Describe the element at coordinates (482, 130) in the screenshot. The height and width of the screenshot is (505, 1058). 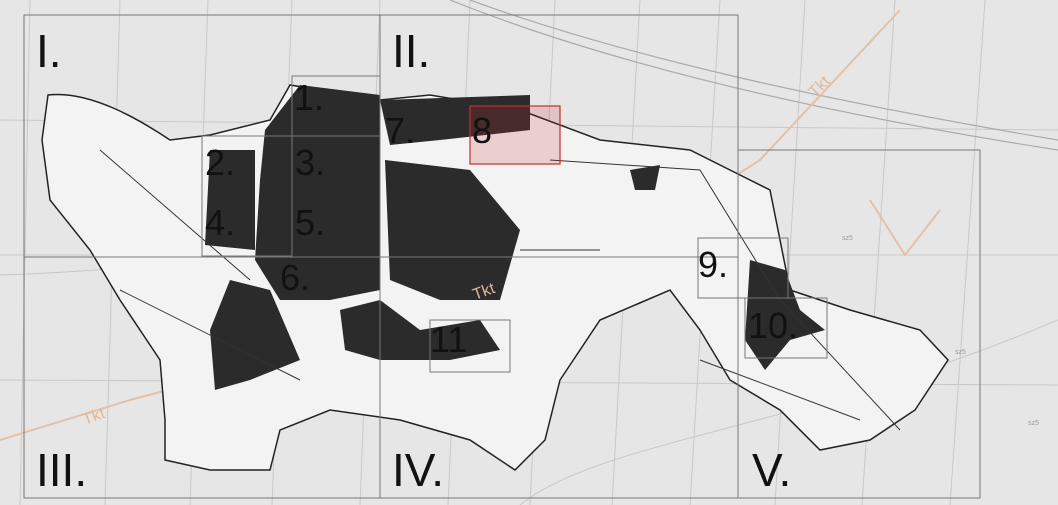
I see `parcel-label: 8` at that location.